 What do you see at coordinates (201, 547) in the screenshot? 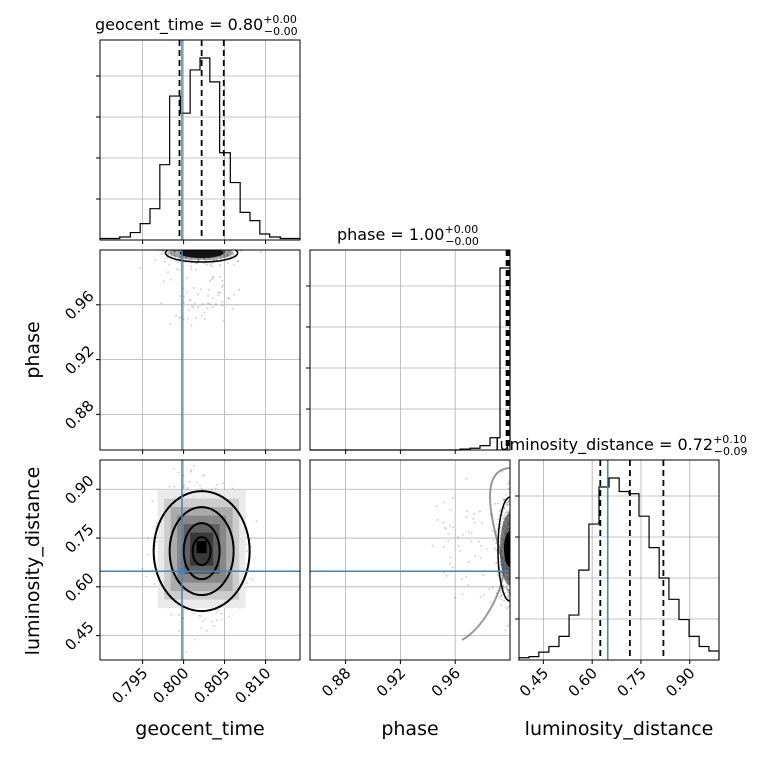
I see `density-core` at bounding box center [201, 547].